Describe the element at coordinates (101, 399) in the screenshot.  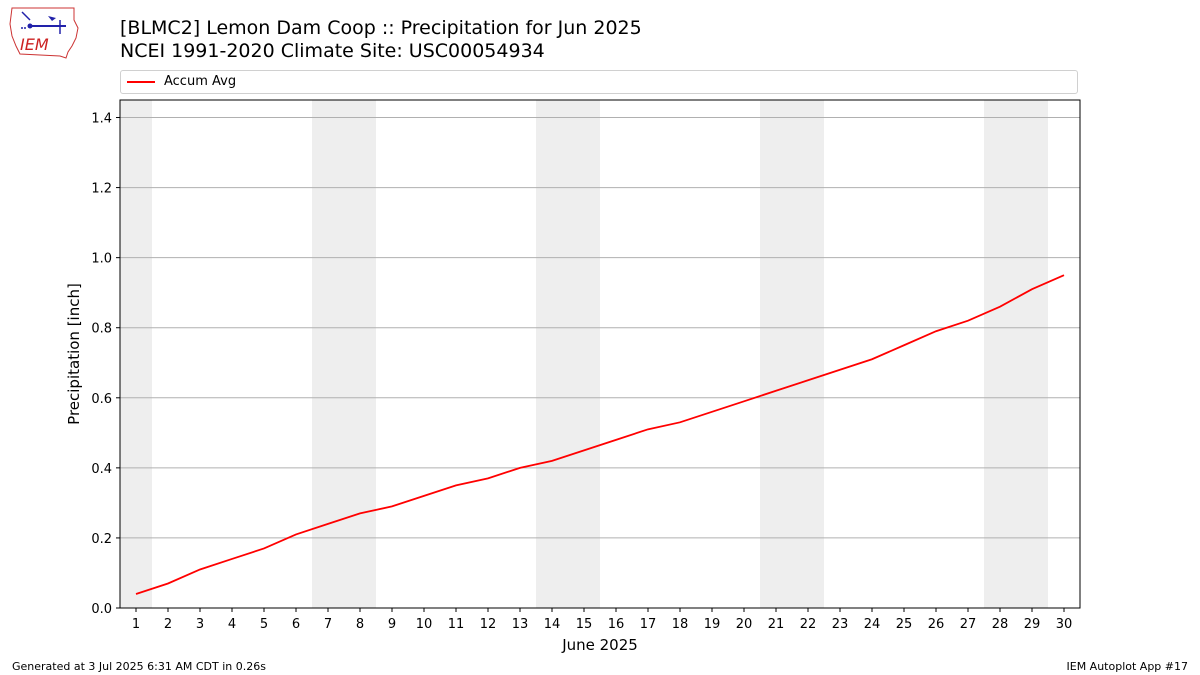
I see `y-tick-label-3: 0.6` at that location.